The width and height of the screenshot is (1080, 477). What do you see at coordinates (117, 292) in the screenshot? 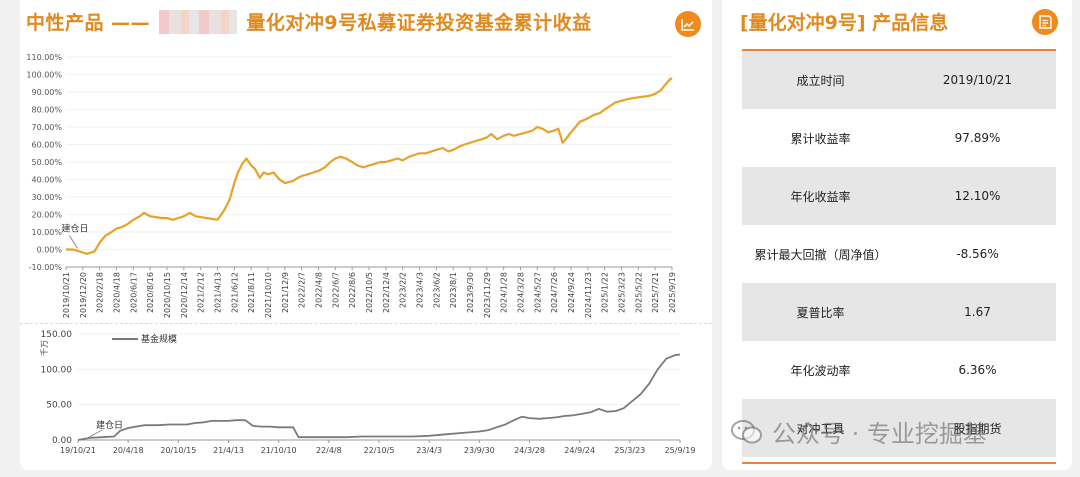
I see `x-tick-label: 2020/4/18` at bounding box center [117, 292].